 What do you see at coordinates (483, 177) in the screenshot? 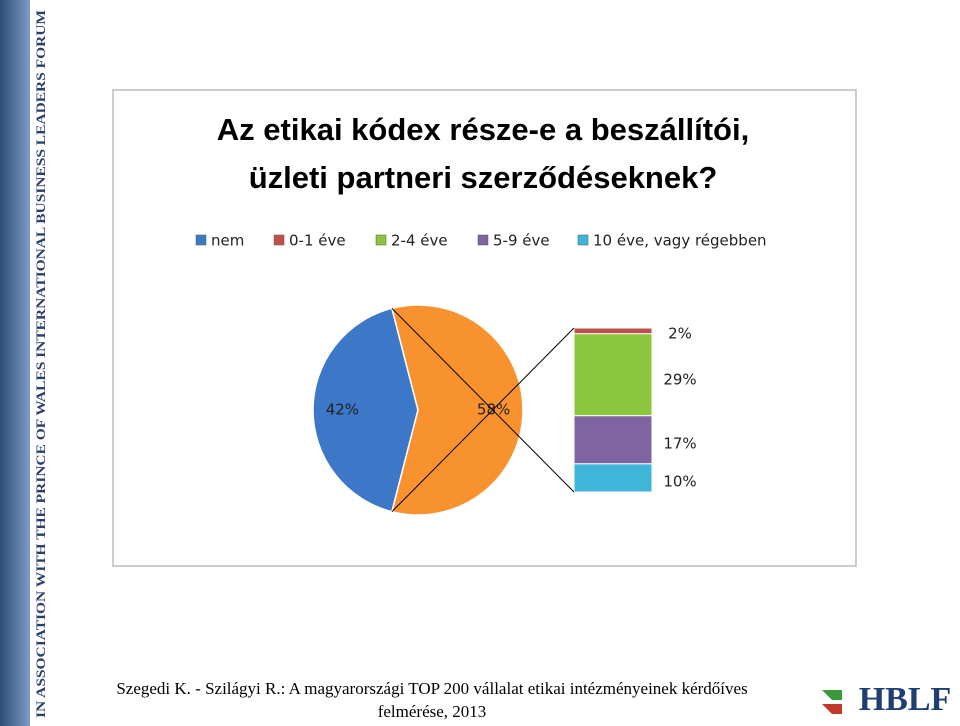
I see `chart-title: üzleti partneri szerződéseknek?` at bounding box center [483, 177].